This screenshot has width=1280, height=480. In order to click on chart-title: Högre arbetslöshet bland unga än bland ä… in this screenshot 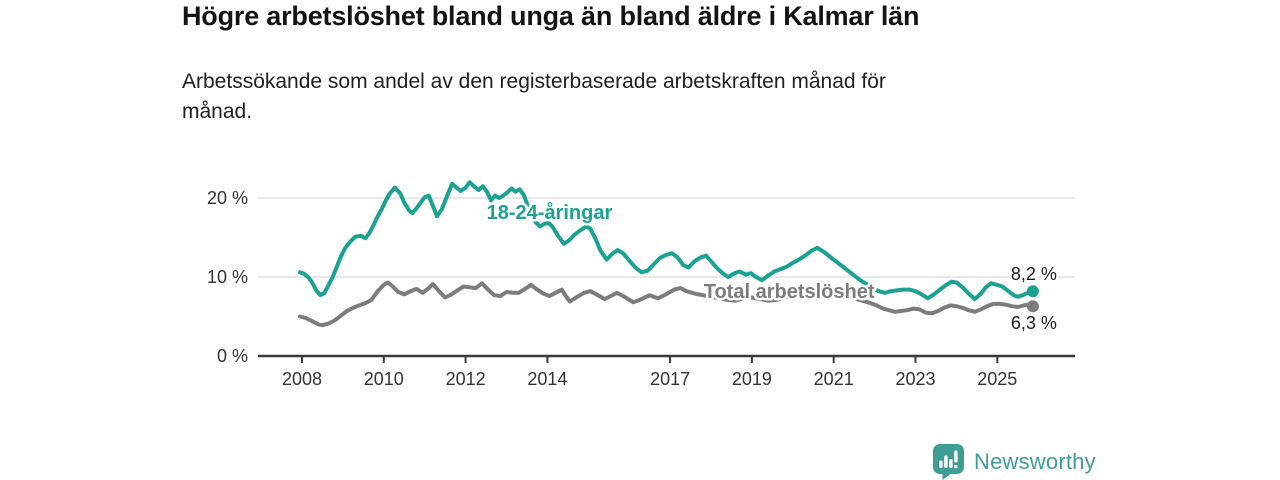, I will do `click(551, 16)`.